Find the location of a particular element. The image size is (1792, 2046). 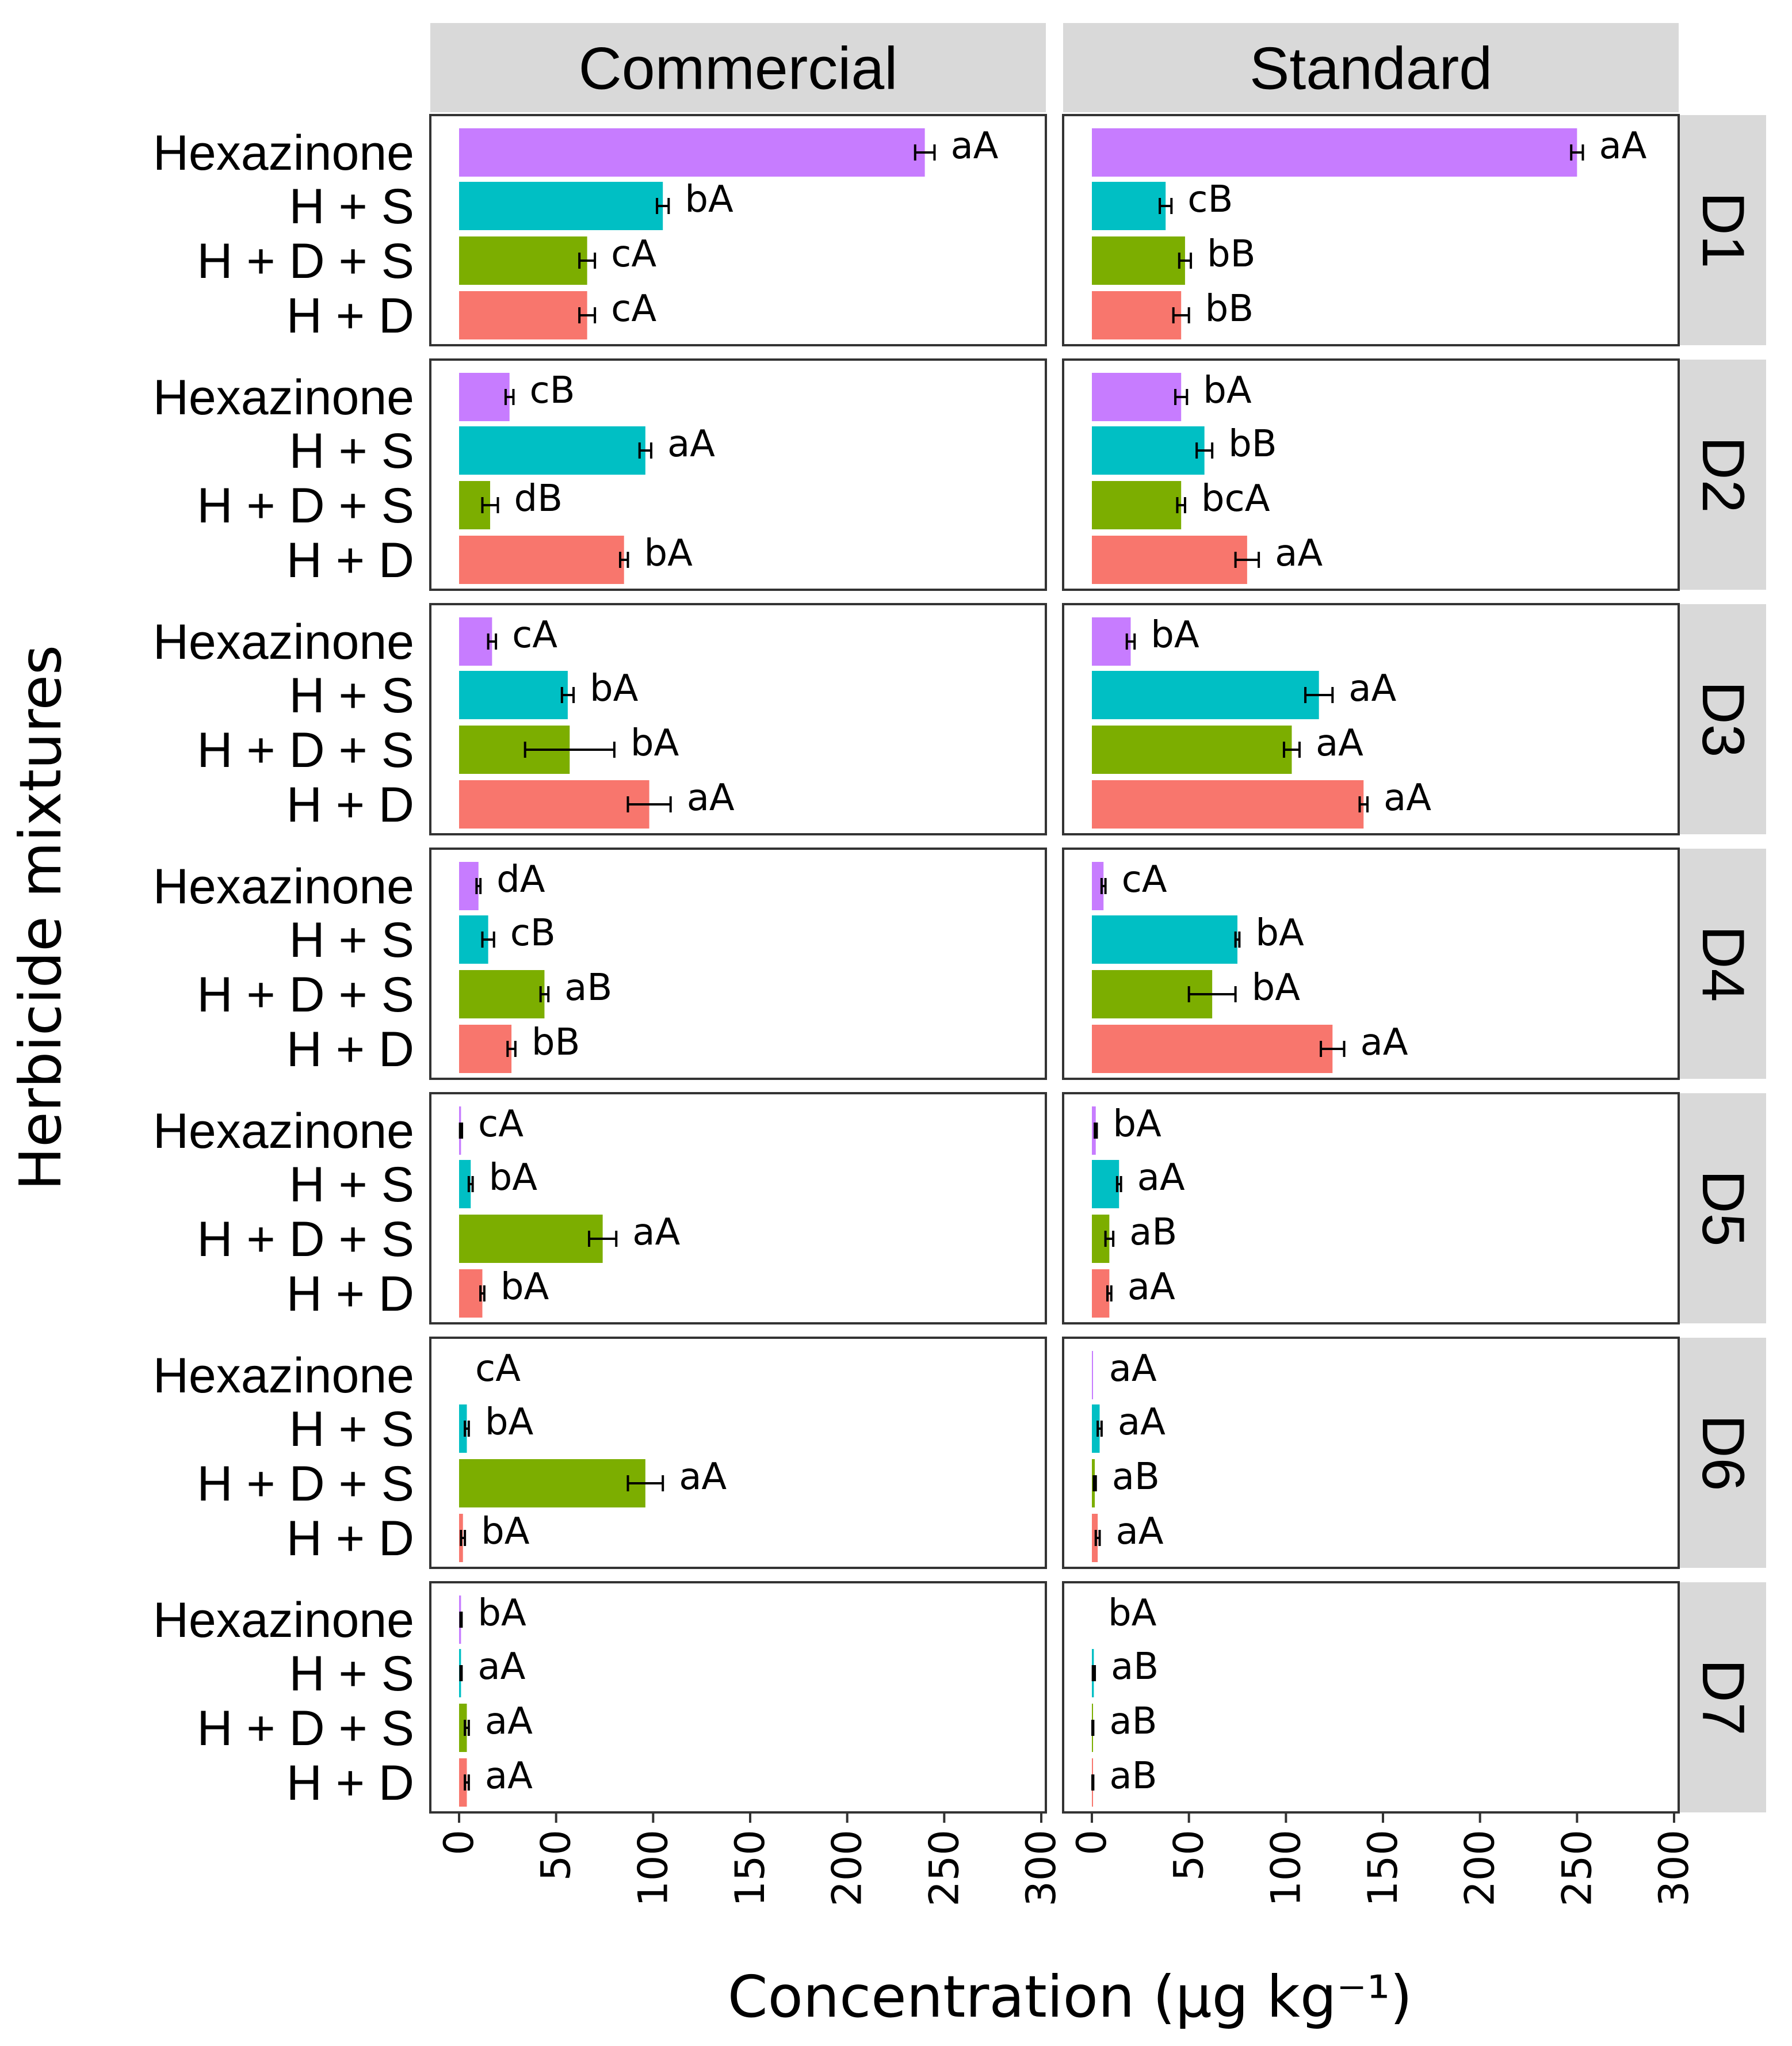

bar-d5-commercial-h-d-s is located at coordinates (531, 1239).